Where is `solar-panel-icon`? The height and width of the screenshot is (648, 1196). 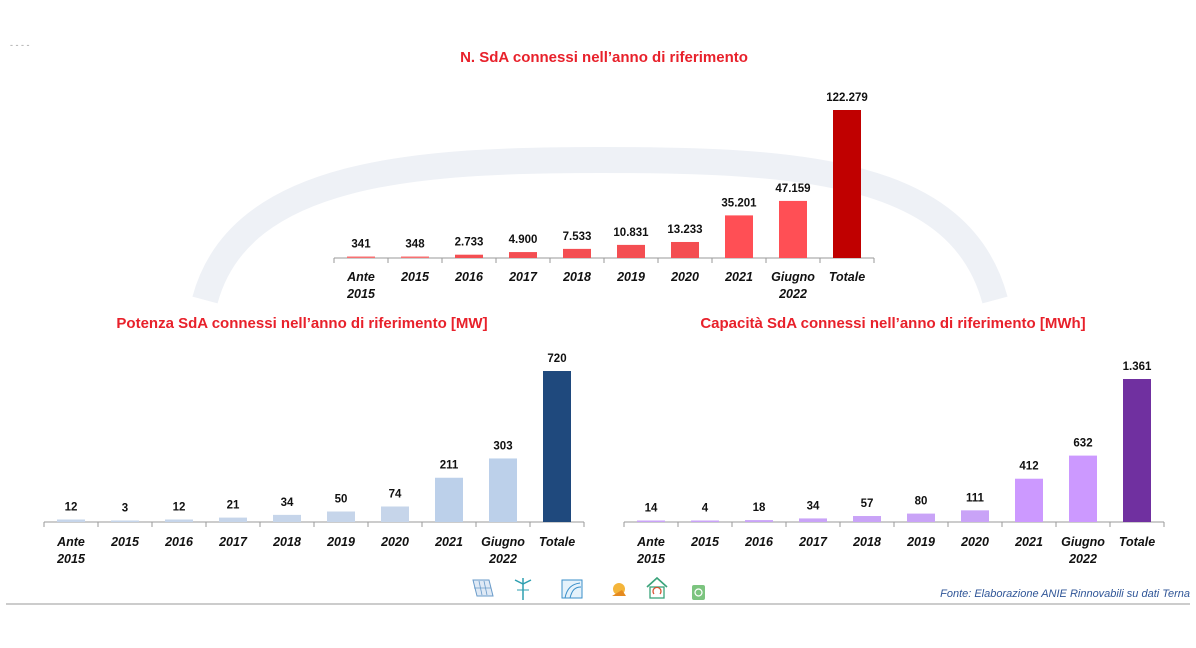
solar-panel-icon is located at coordinates (483, 588).